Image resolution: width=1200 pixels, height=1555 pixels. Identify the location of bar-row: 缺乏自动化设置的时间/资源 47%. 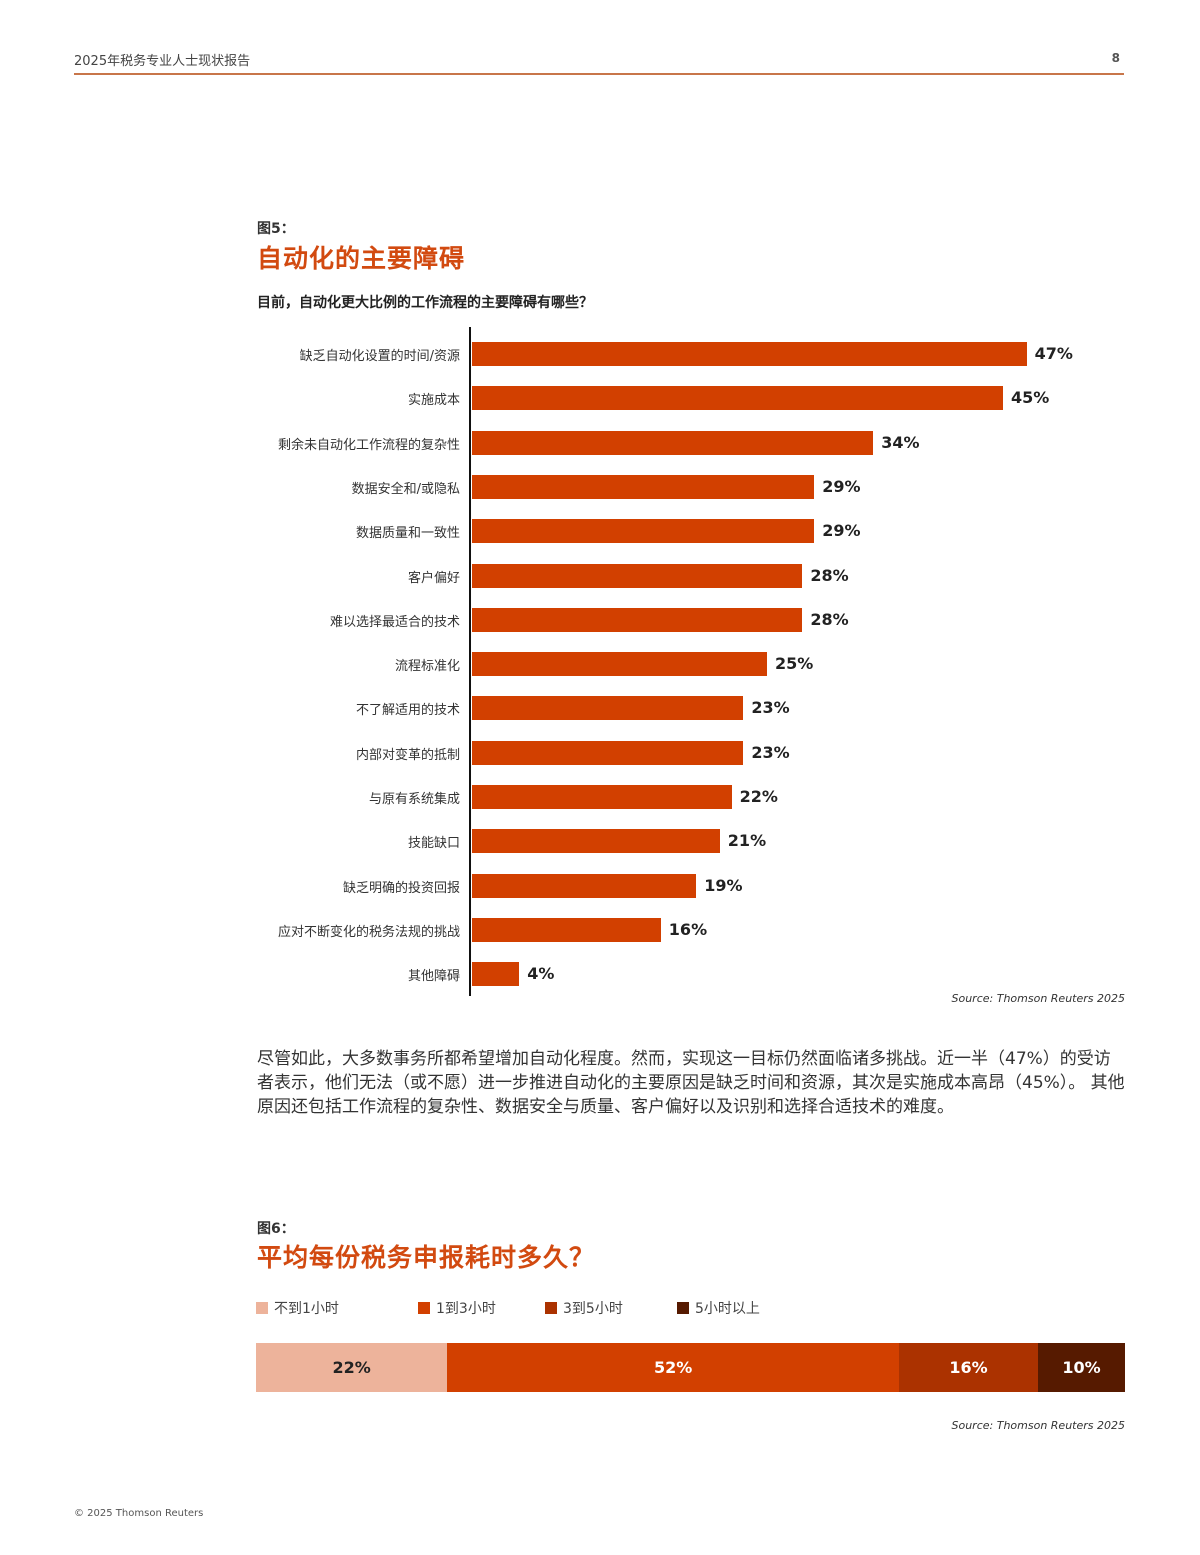
(600, 354).